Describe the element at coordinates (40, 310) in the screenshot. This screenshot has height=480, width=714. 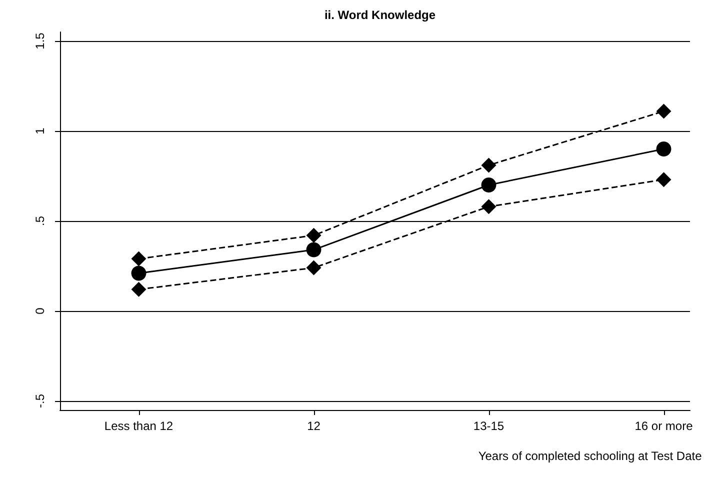
I see `y-tick-label: 0` at that location.